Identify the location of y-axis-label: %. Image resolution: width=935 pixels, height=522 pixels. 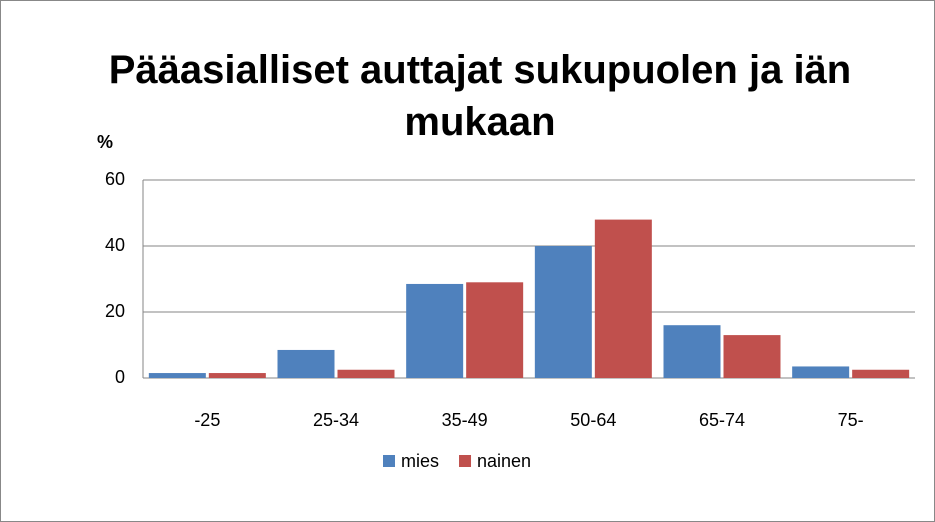
(105, 142).